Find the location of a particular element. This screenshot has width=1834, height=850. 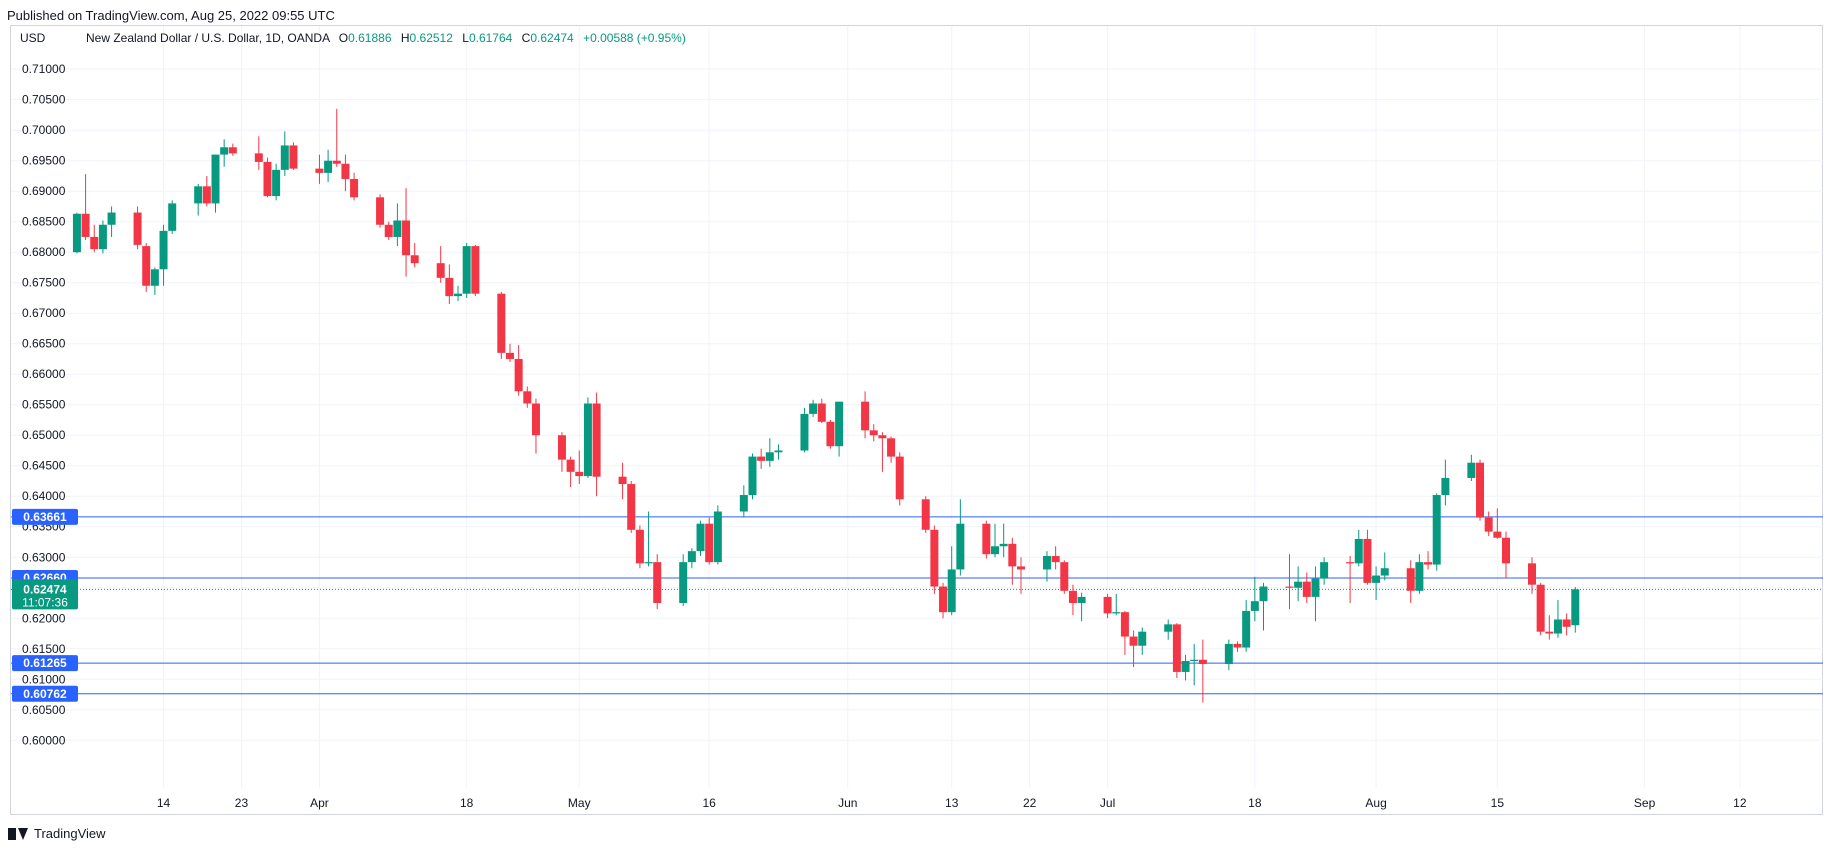

countdown-label: 11:07:36 is located at coordinates (45, 602).